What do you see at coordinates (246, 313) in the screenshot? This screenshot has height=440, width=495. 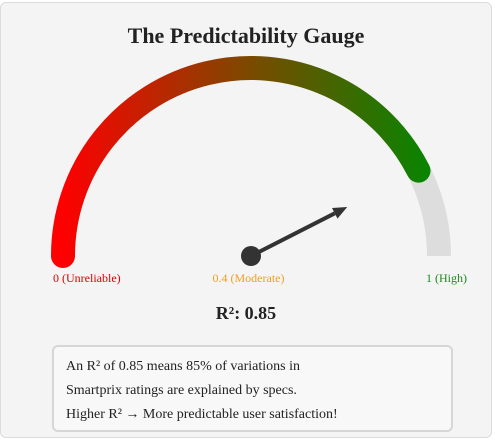 I see `r-squared-value: R²: 0.85` at bounding box center [246, 313].